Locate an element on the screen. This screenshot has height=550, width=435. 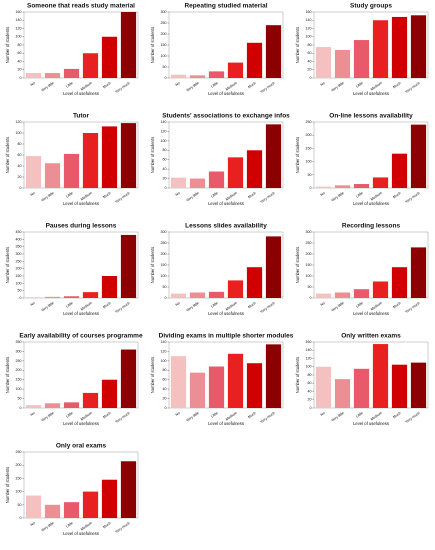
chart-title: Someone that reads study material is located at coordinates (81, 6).